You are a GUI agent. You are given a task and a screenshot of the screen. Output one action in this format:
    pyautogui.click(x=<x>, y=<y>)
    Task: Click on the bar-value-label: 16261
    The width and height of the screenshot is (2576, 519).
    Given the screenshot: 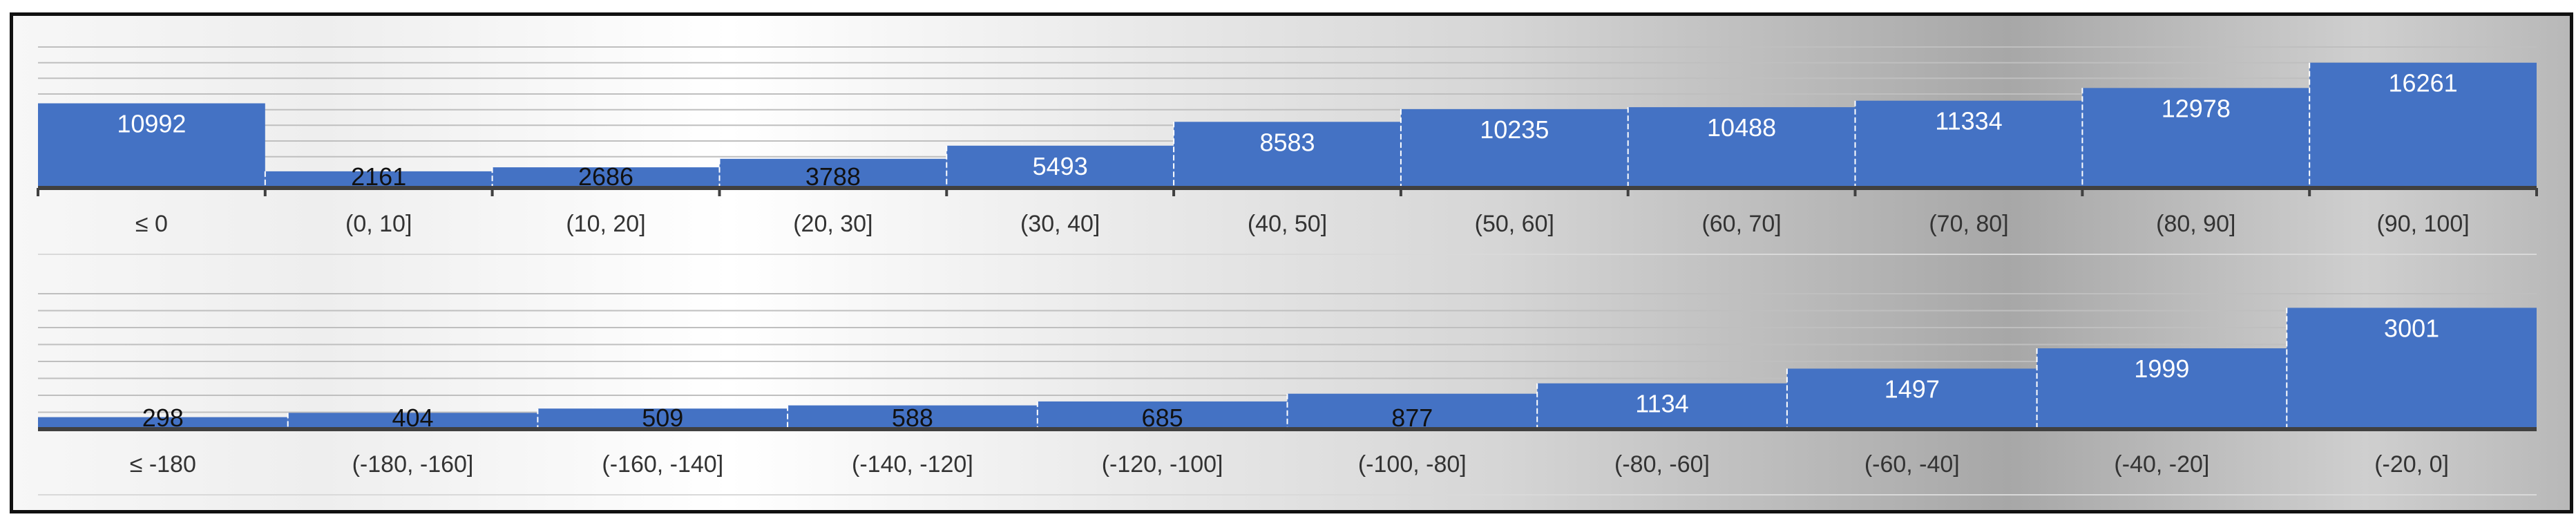 What is the action you would take?
    pyautogui.click(x=2423, y=83)
    